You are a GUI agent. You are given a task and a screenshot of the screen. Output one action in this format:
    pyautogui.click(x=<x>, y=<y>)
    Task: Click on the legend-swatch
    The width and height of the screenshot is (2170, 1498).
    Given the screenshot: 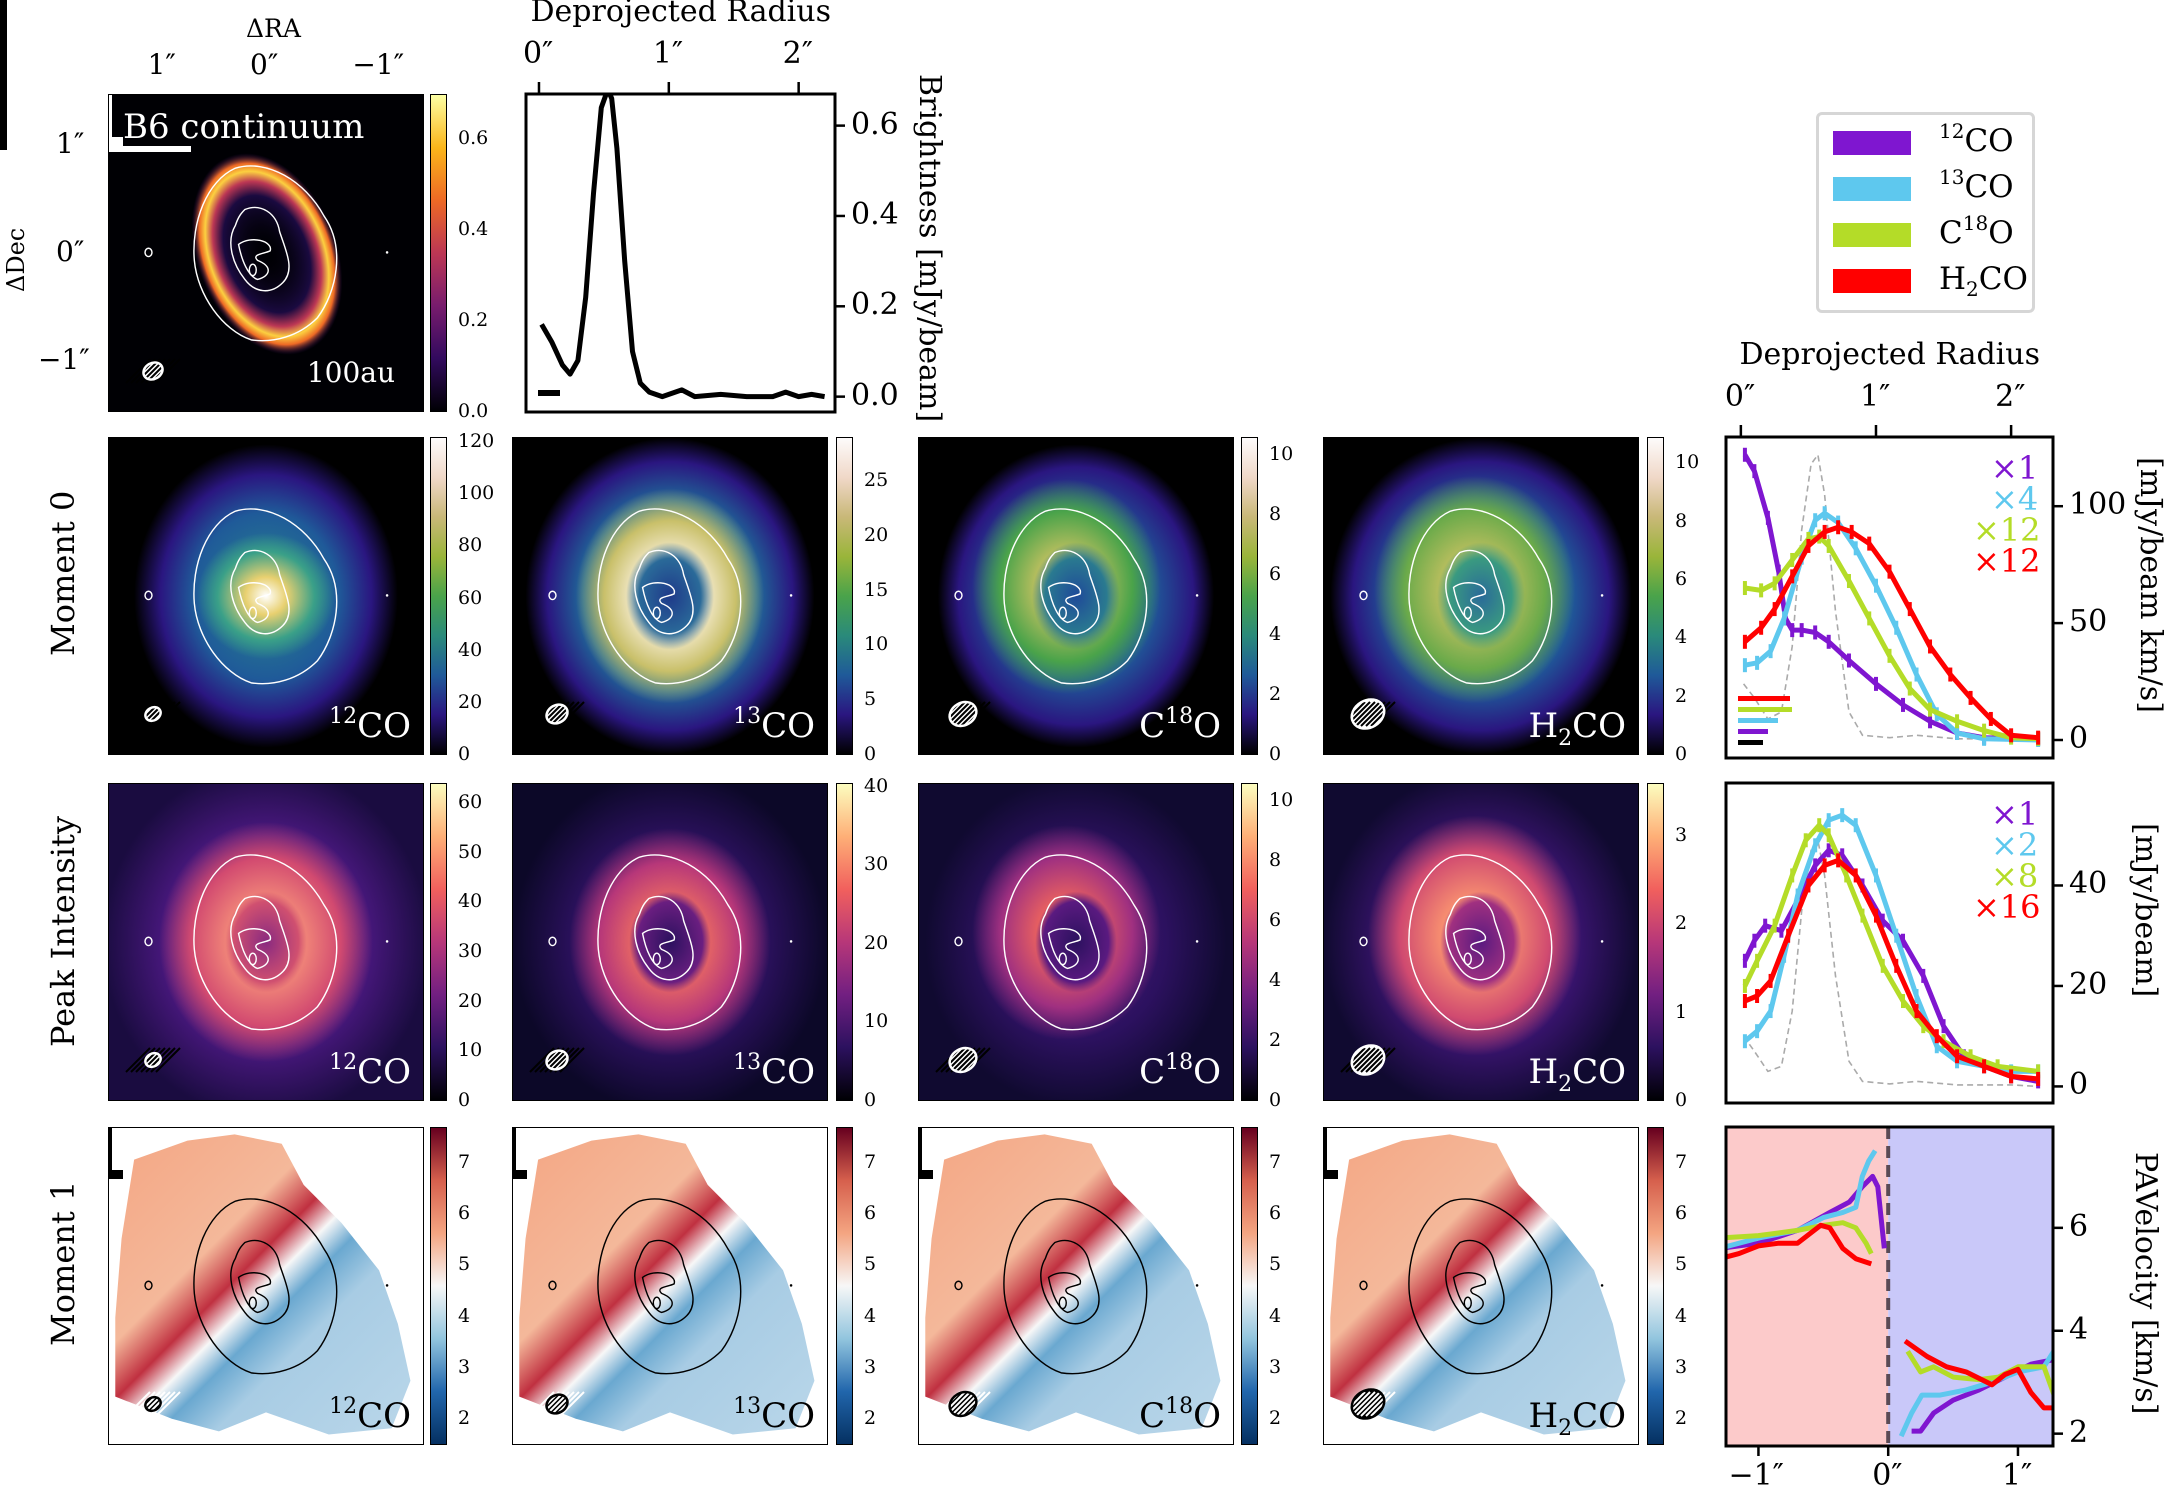 What is the action you would take?
    pyautogui.click(x=1872, y=189)
    